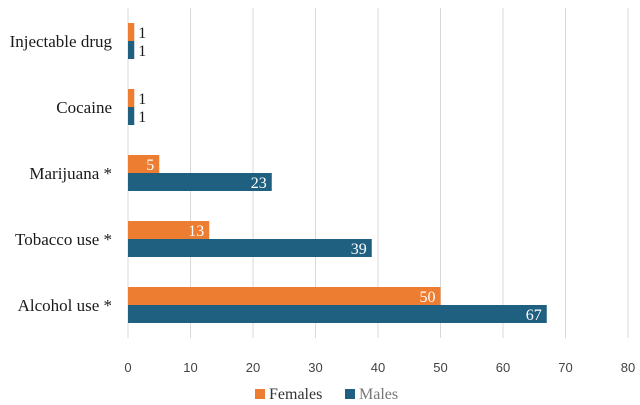 This screenshot has width=640, height=405. Describe the element at coordinates (534, 315) in the screenshot. I see `data-label-males: 67` at that location.